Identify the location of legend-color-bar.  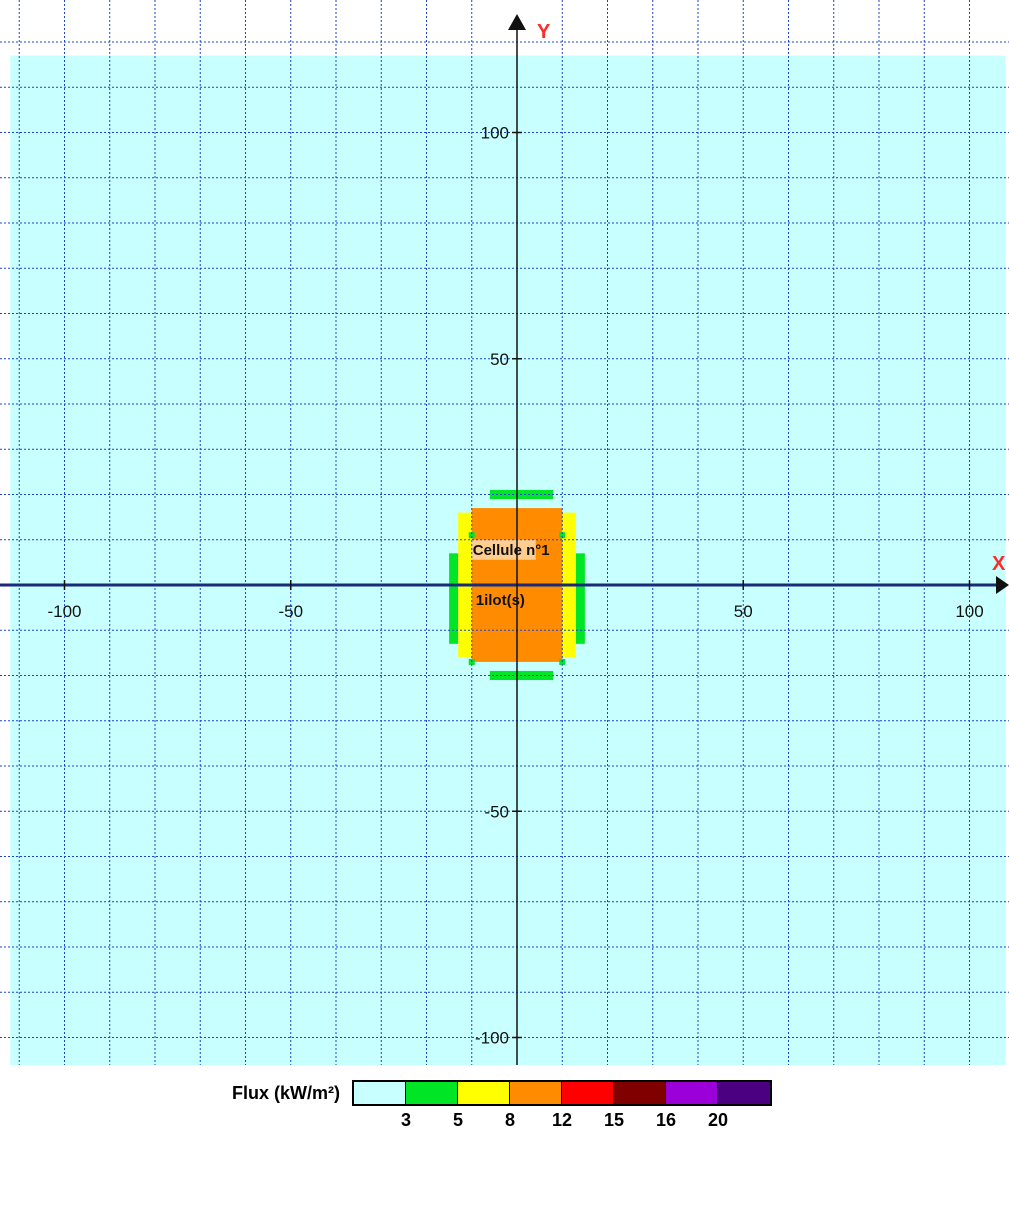
(562, 1093).